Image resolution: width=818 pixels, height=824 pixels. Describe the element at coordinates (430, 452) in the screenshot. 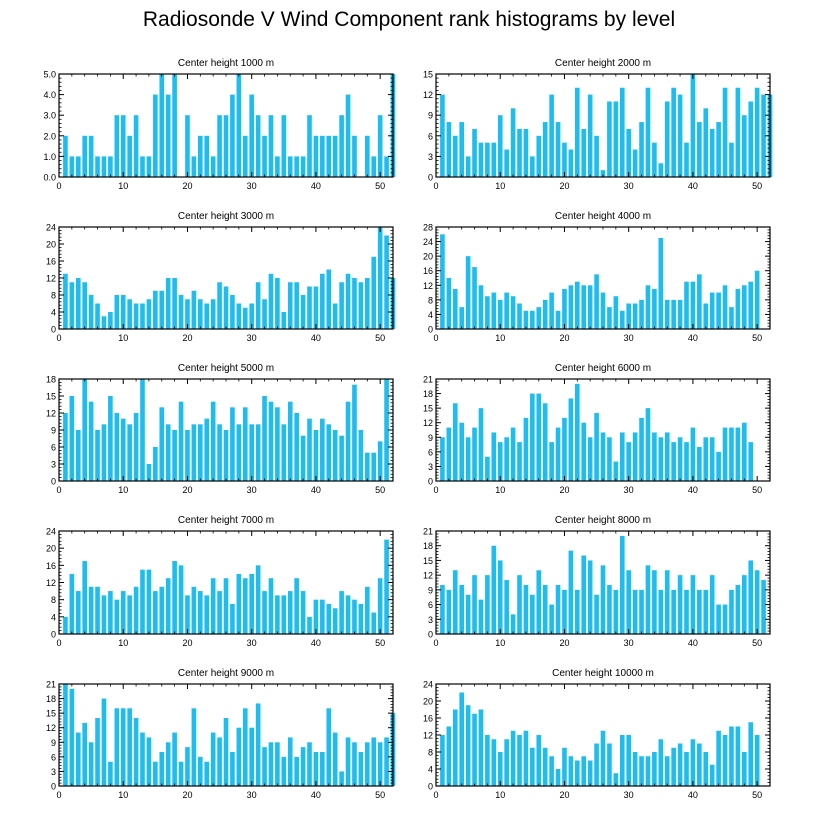

I see `y-tick-label: 6` at that location.